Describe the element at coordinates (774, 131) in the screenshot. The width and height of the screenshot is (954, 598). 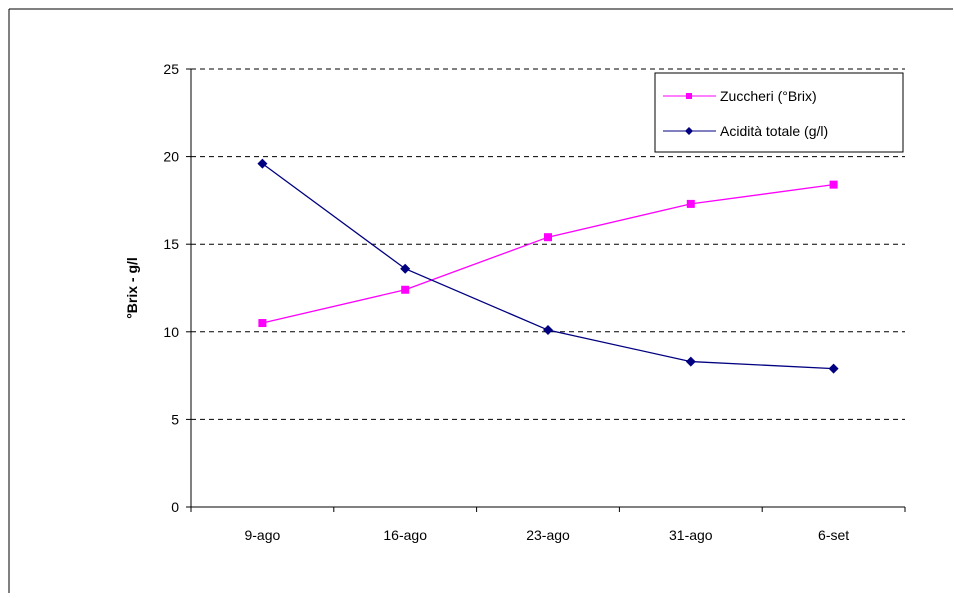
I see `legend-label: Acidità totale (g/l)` at that location.